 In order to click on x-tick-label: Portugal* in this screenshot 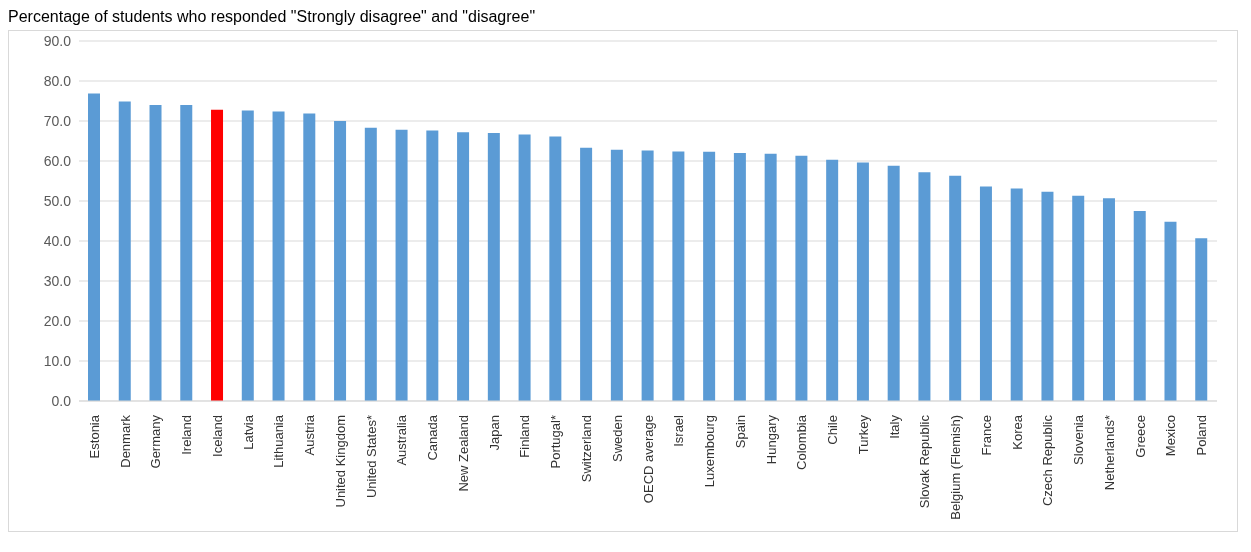, I will do `click(556, 442)`.